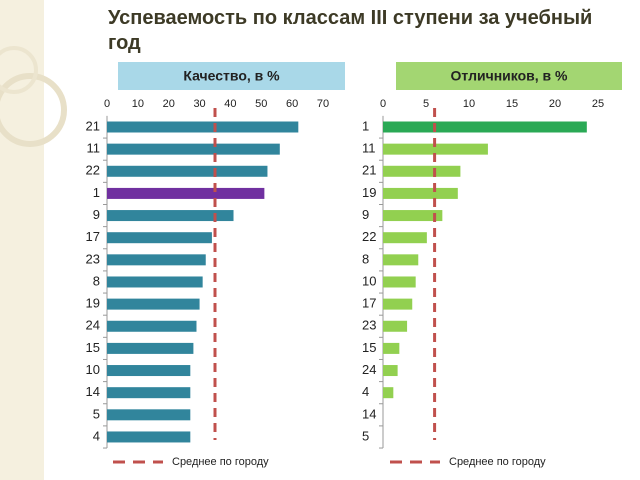  Describe the element at coordinates (230, 104) in the screenshot. I see `x-tick-label: 40` at that location.